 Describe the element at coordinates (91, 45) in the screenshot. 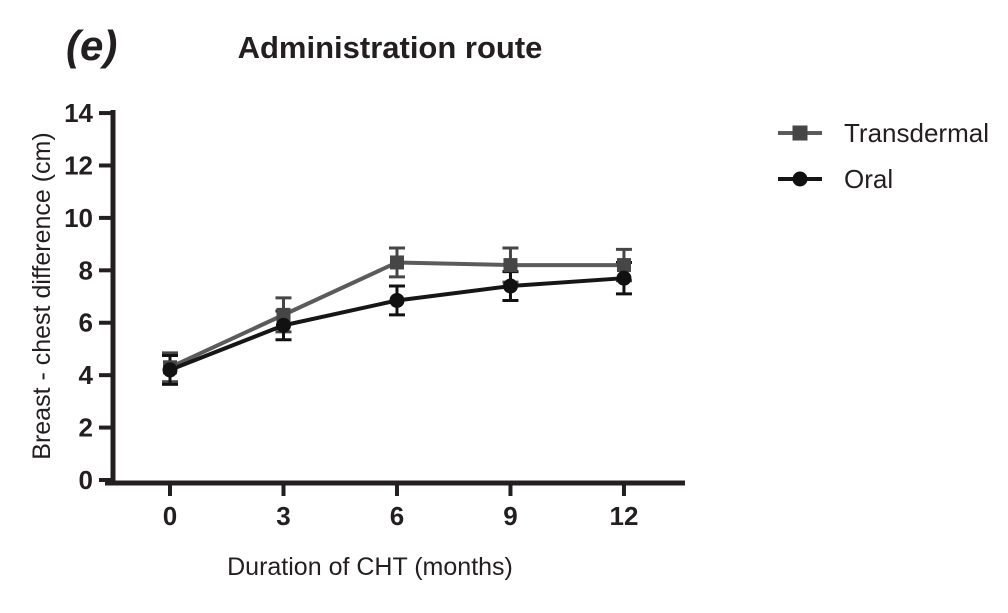

I see `panel-label: (e)` at that location.